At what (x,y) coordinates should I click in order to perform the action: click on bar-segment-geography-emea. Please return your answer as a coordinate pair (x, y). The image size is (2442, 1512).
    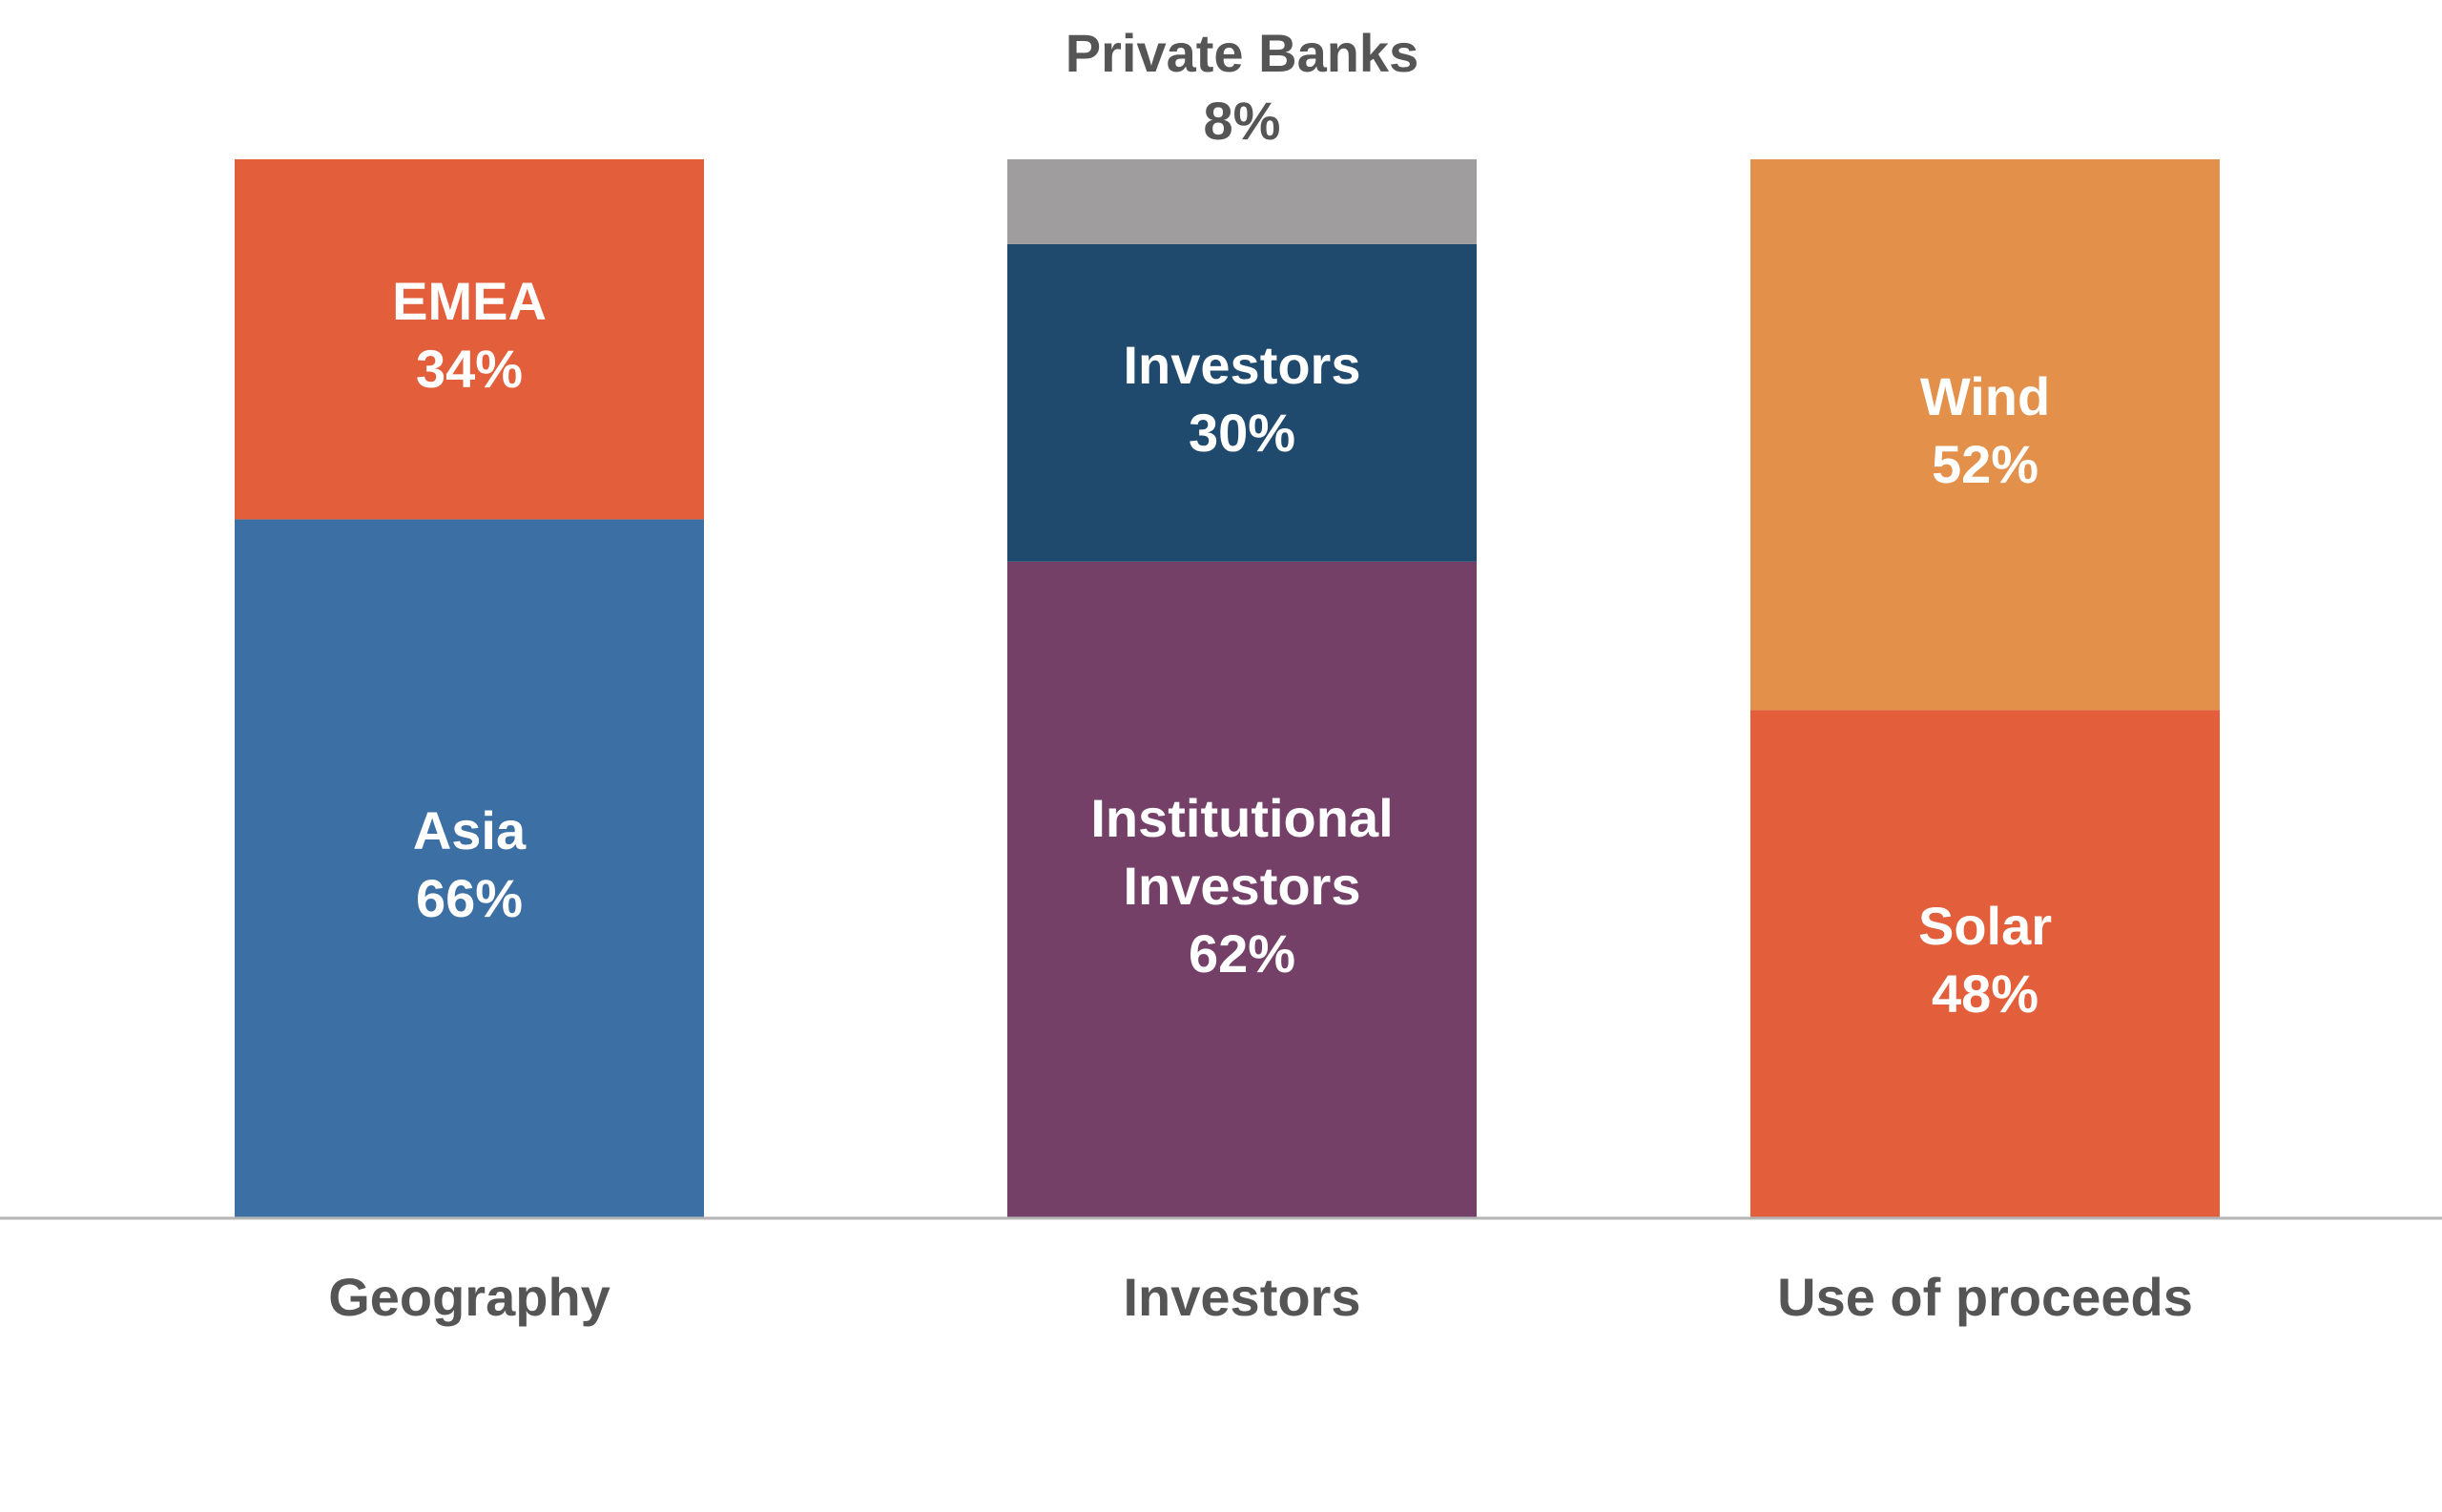
    Looking at the image, I should click on (469, 339).